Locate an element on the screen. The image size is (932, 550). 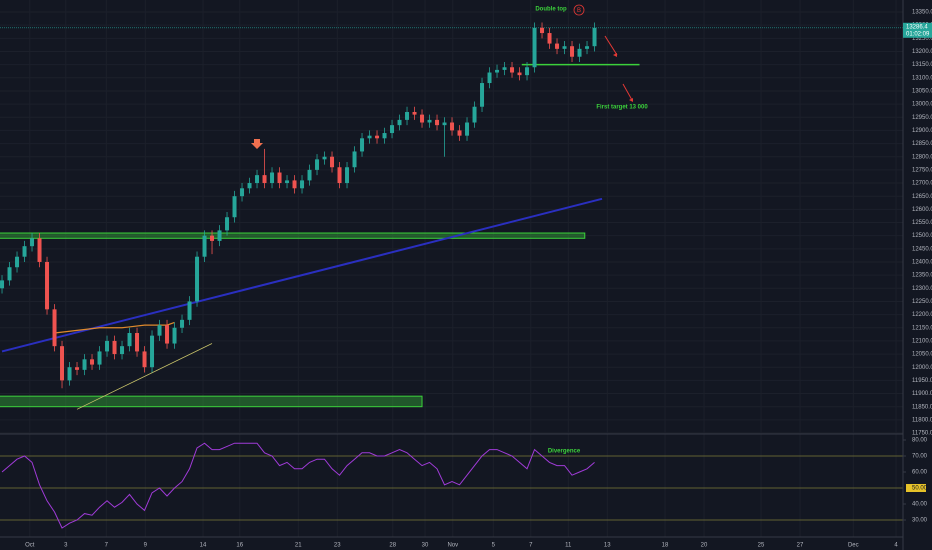
y-tick-label: 13250.0 is located at coordinates (922, 39).